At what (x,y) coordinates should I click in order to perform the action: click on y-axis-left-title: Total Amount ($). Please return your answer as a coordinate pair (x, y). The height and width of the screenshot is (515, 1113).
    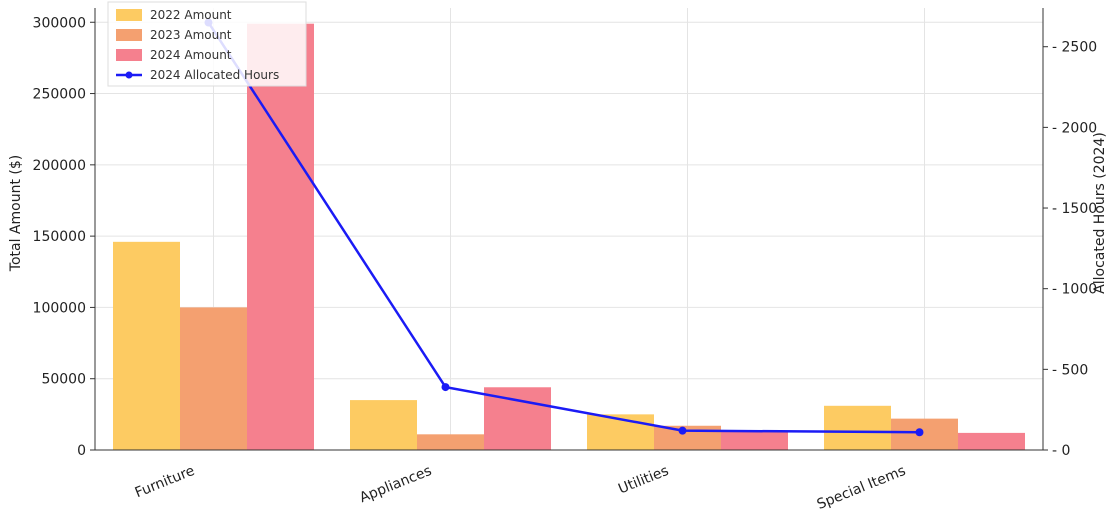
    Looking at the image, I should click on (16, 213).